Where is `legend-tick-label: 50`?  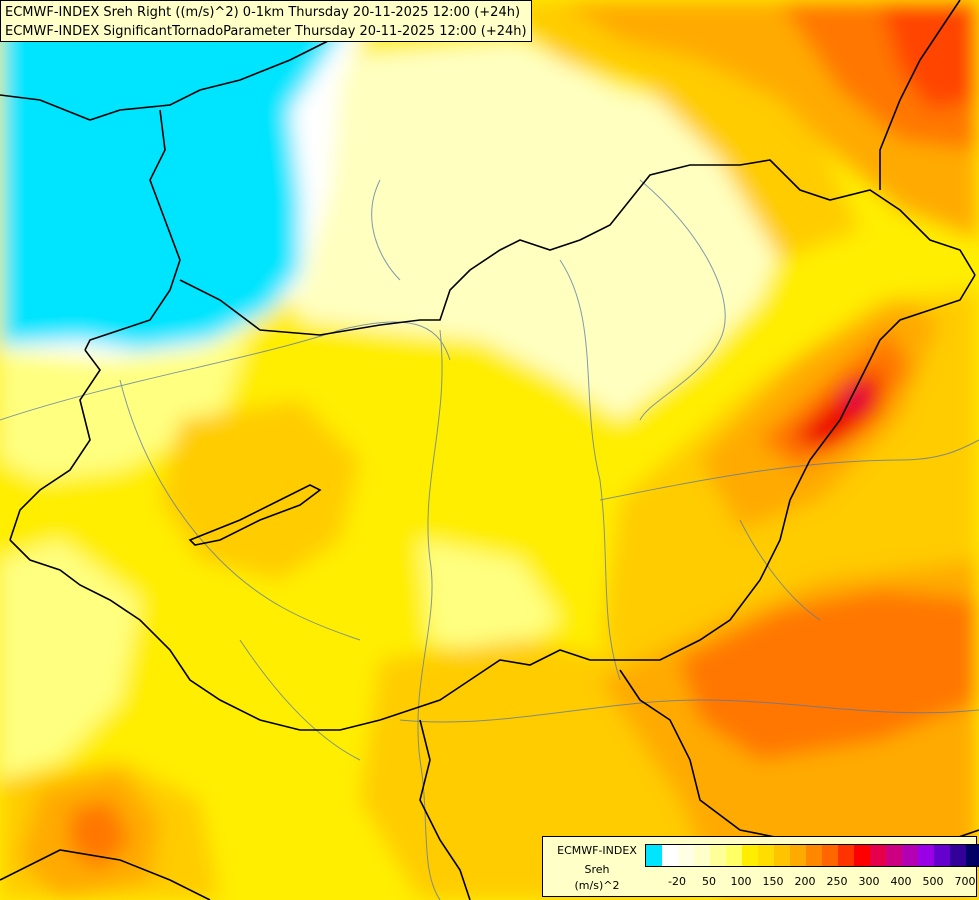 legend-tick-label: 50 is located at coordinates (709, 881).